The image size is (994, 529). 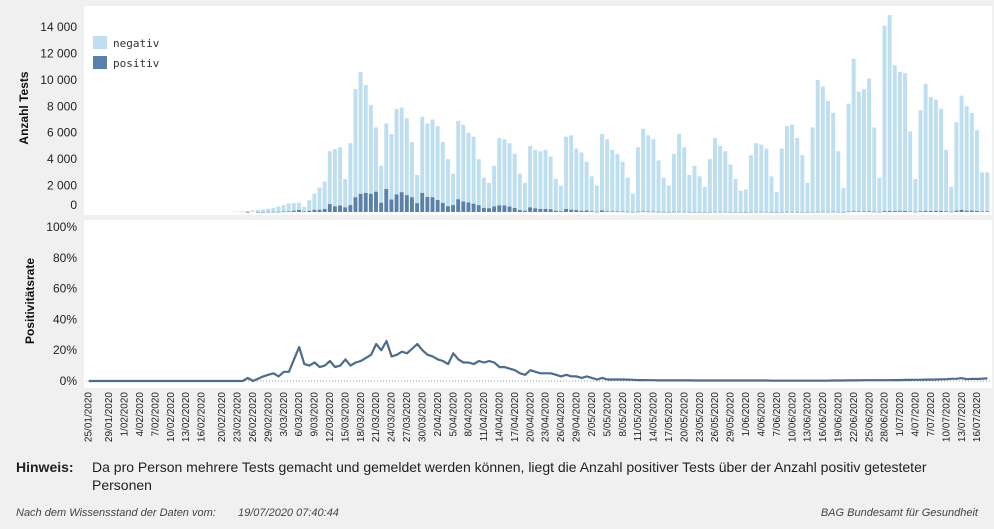 I want to click on x-tick-label: 29/04/2020, so click(x=577, y=417).